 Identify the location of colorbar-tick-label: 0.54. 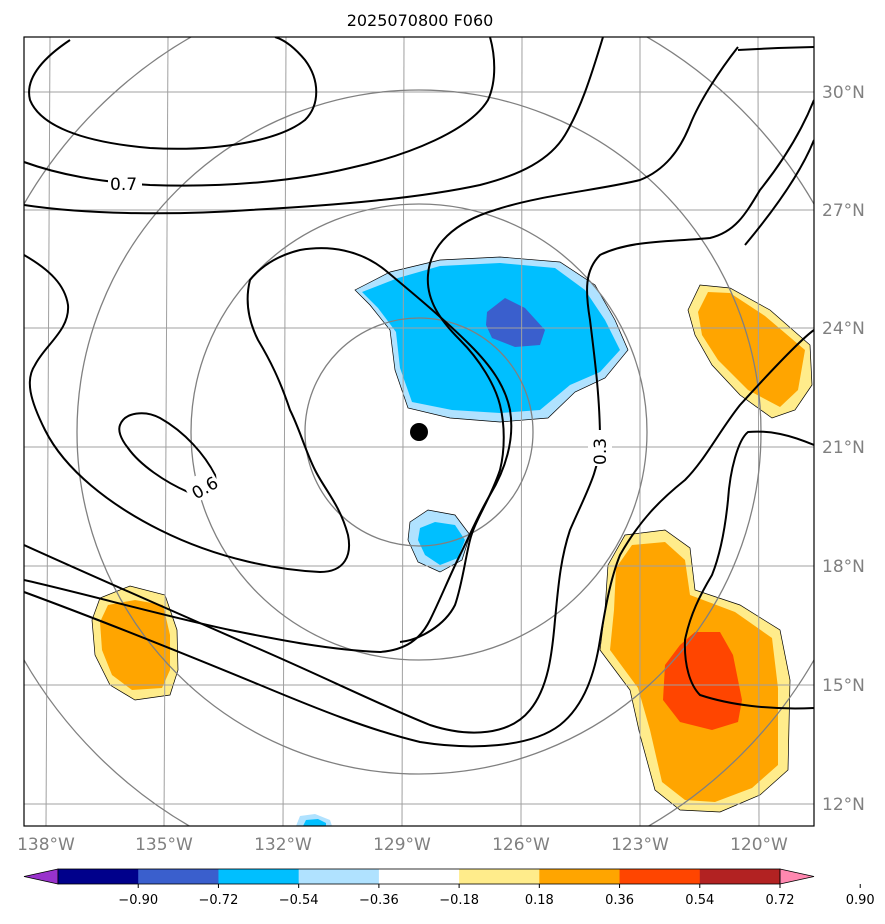
(699, 900).